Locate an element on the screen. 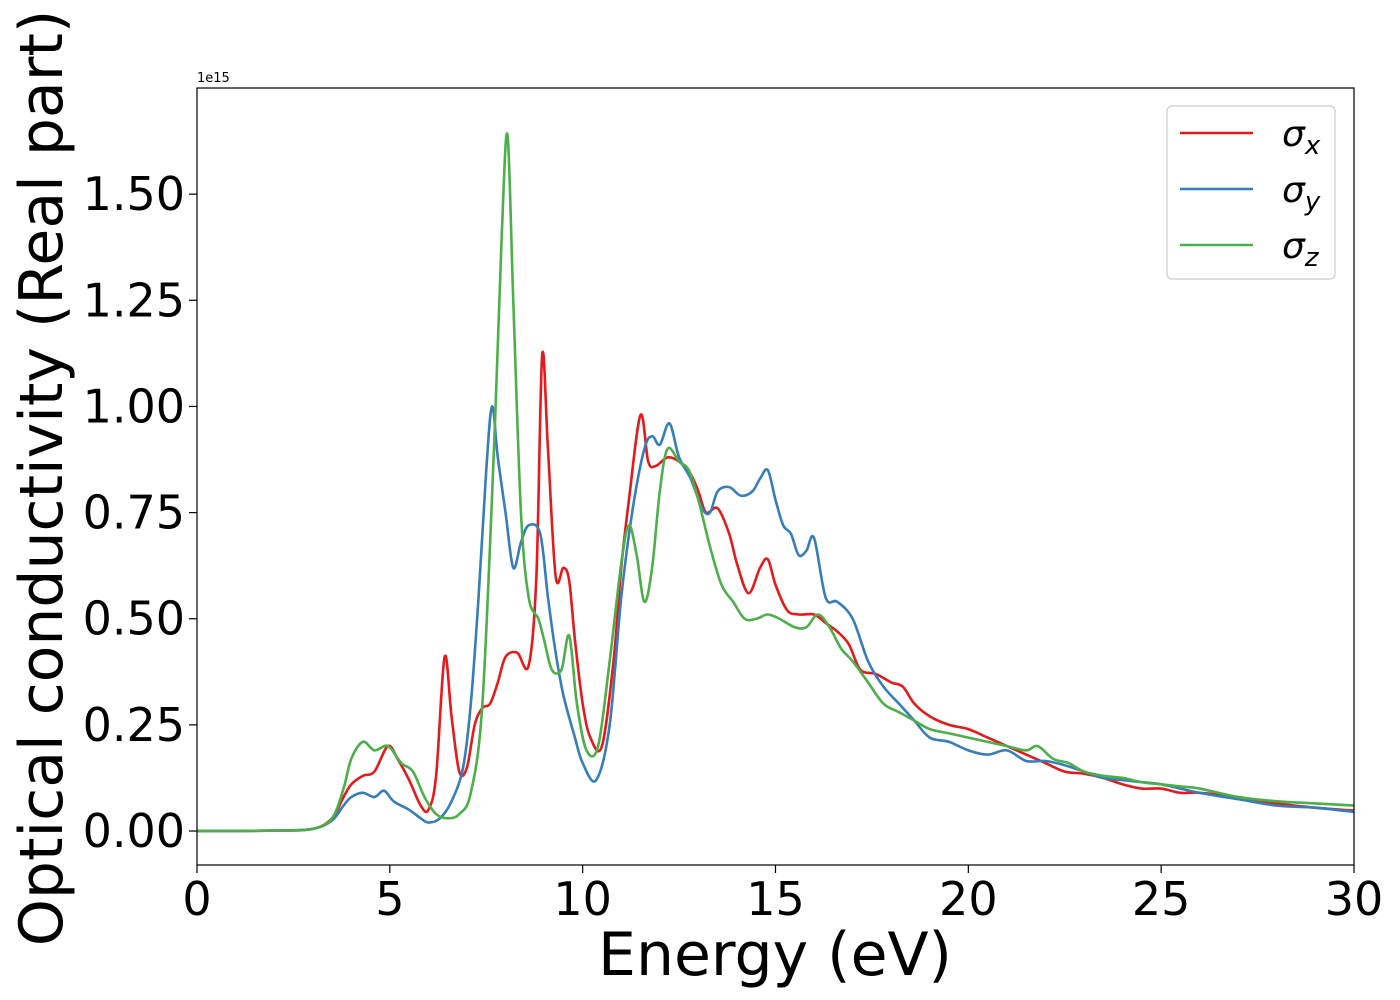 The image size is (1400, 1000). x-tick-label: 30 is located at coordinates (1354, 899).